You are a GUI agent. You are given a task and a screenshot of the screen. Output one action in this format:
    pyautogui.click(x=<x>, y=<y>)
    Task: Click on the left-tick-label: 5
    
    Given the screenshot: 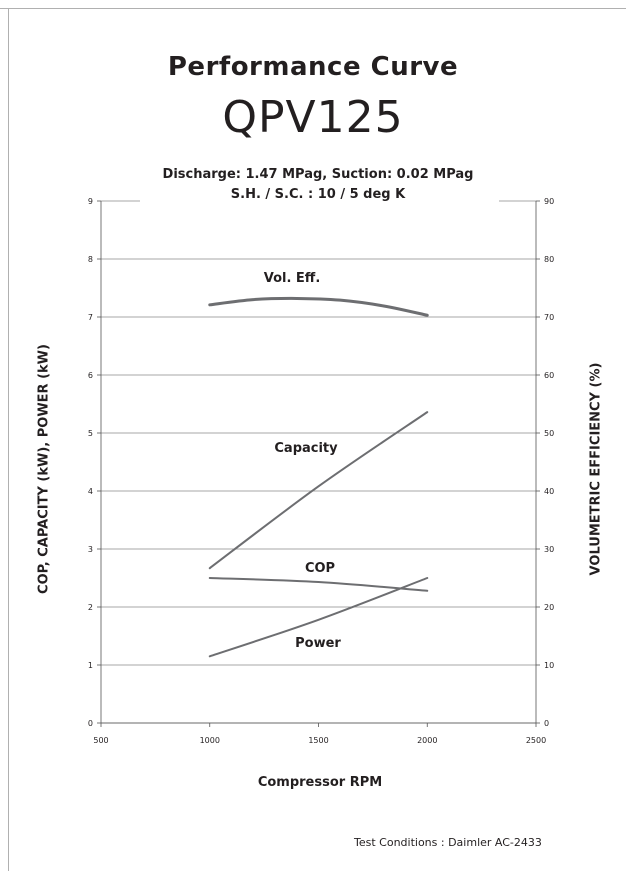 What is the action you would take?
    pyautogui.click(x=90, y=433)
    